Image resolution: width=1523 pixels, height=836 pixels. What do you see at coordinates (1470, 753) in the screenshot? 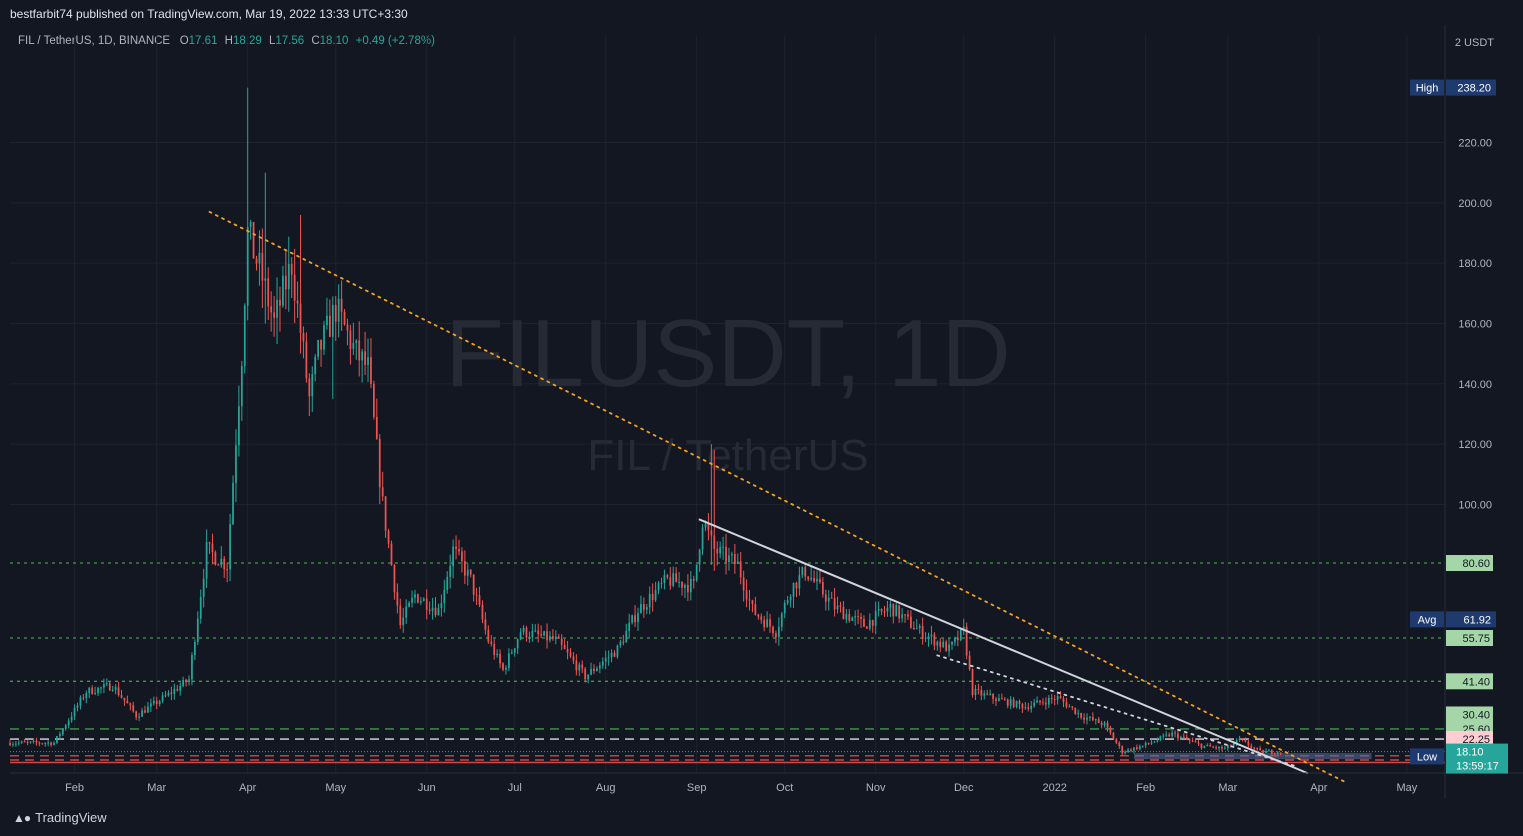
I see `last-price-value: 18.10` at bounding box center [1470, 753].